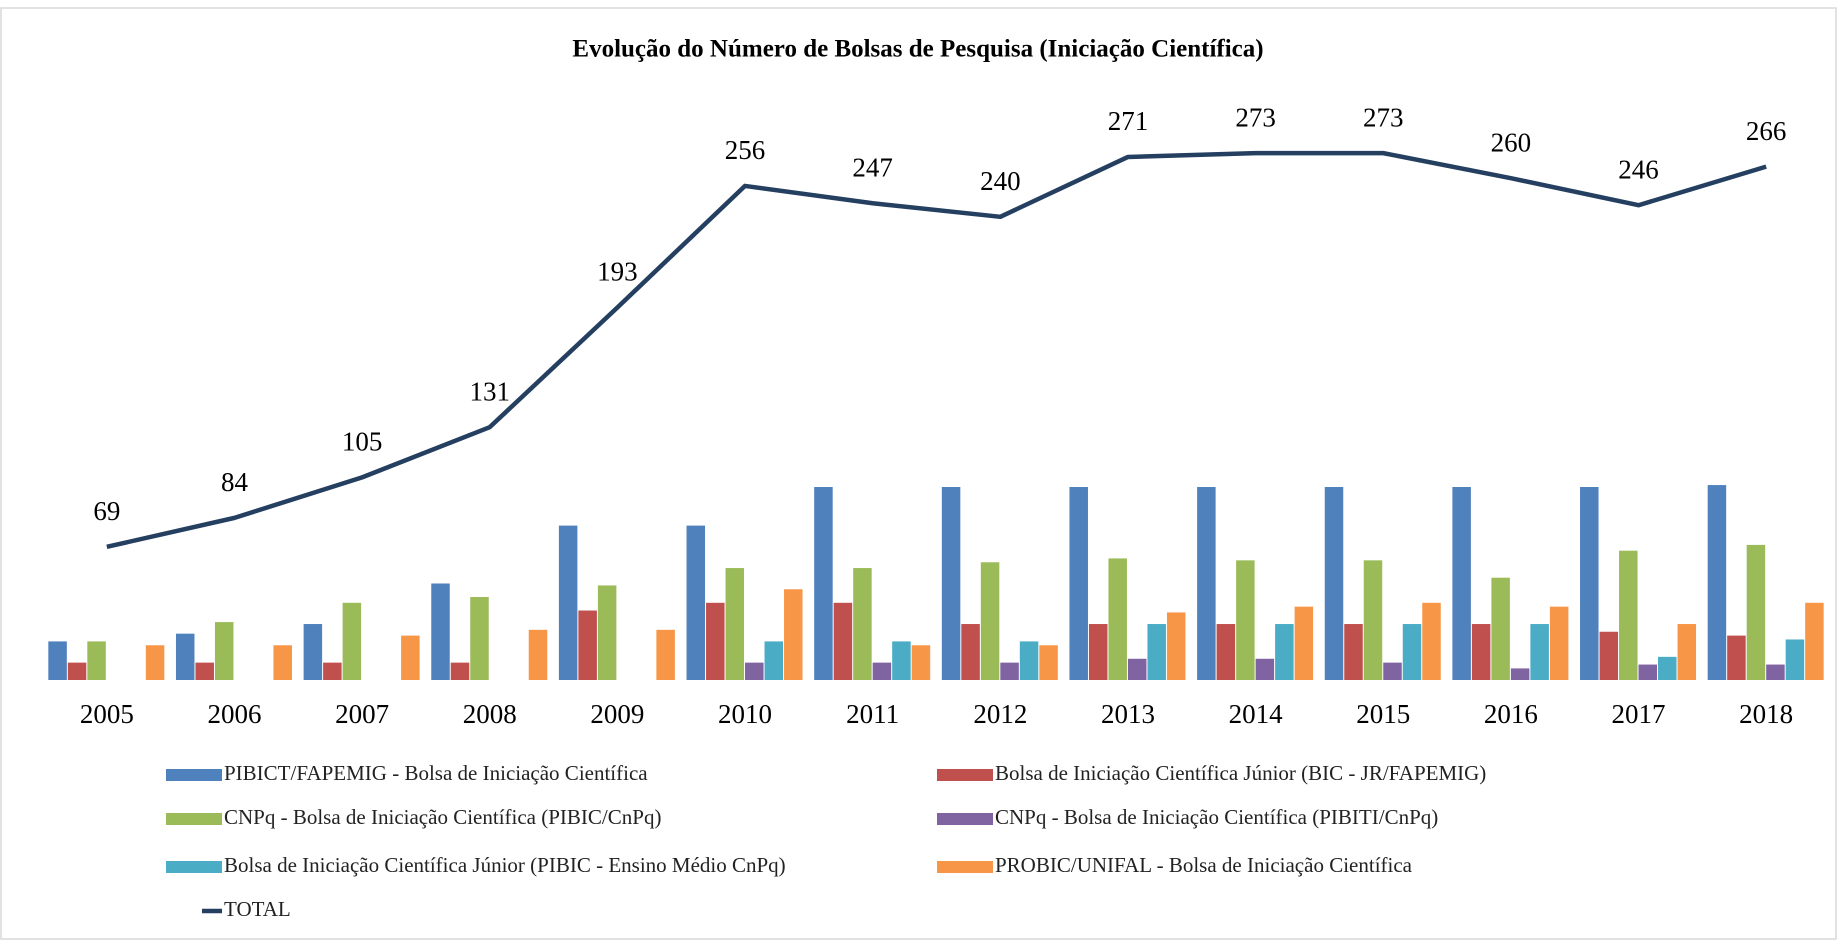  Describe the element at coordinates (257, 909) in the screenshot. I see `legend-label: TOTAL` at that location.